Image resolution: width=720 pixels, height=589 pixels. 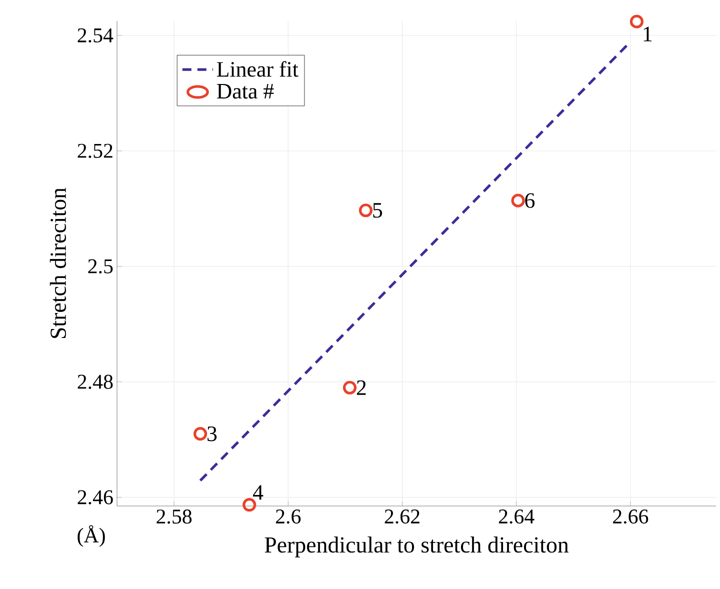 I want to click on text: (Å), so click(x=91, y=536).